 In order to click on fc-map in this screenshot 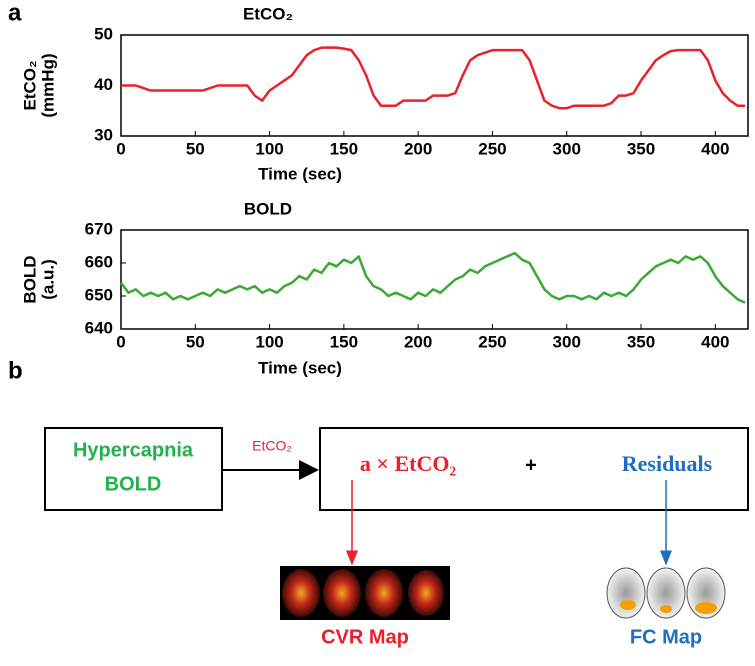, I will do `click(666, 593)`.